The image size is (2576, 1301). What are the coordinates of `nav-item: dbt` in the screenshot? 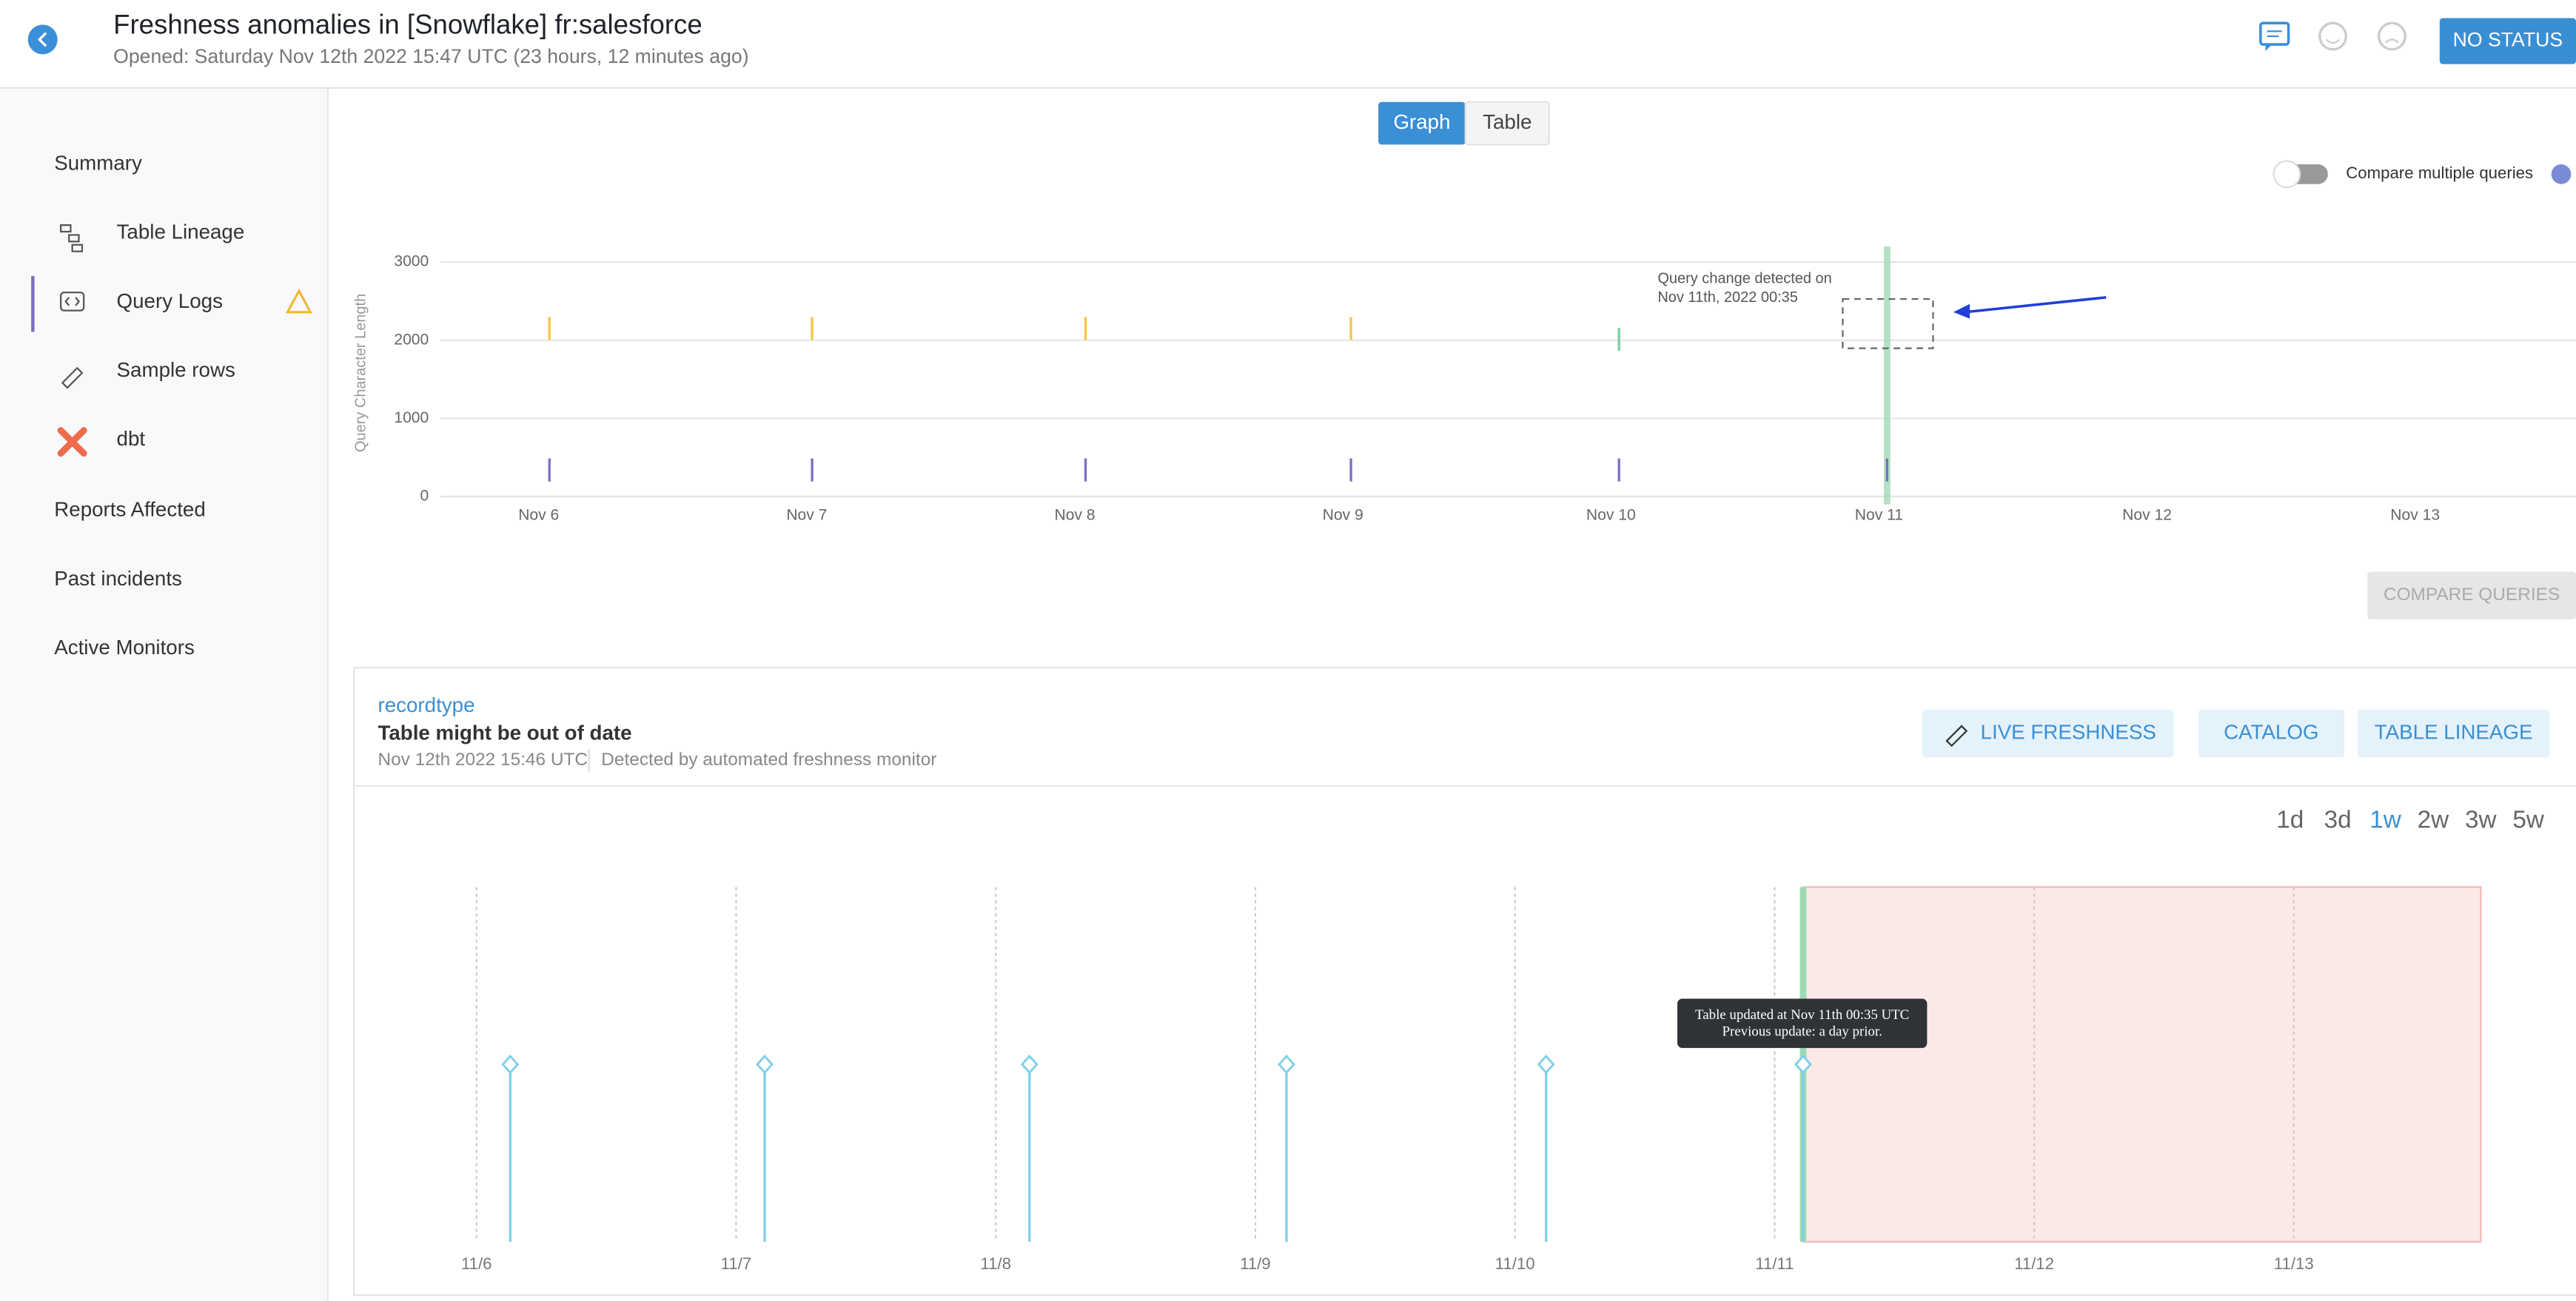 It's located at (131, 438).